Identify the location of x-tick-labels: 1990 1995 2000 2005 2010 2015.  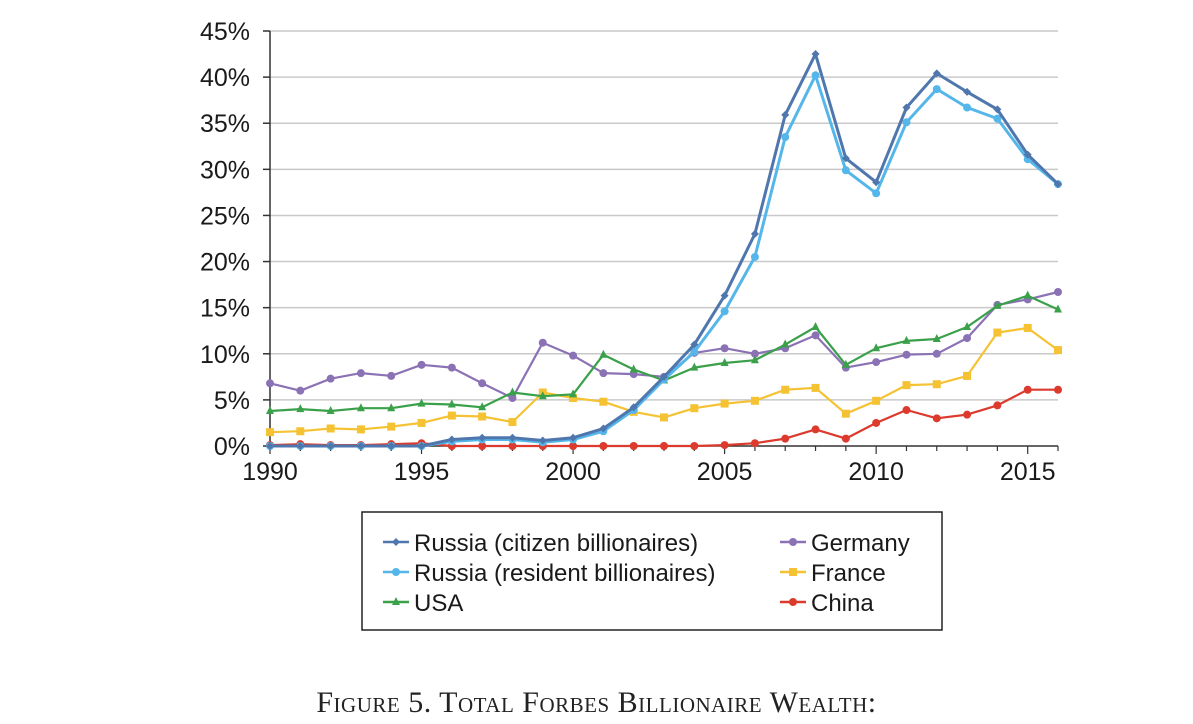
(648, 472).